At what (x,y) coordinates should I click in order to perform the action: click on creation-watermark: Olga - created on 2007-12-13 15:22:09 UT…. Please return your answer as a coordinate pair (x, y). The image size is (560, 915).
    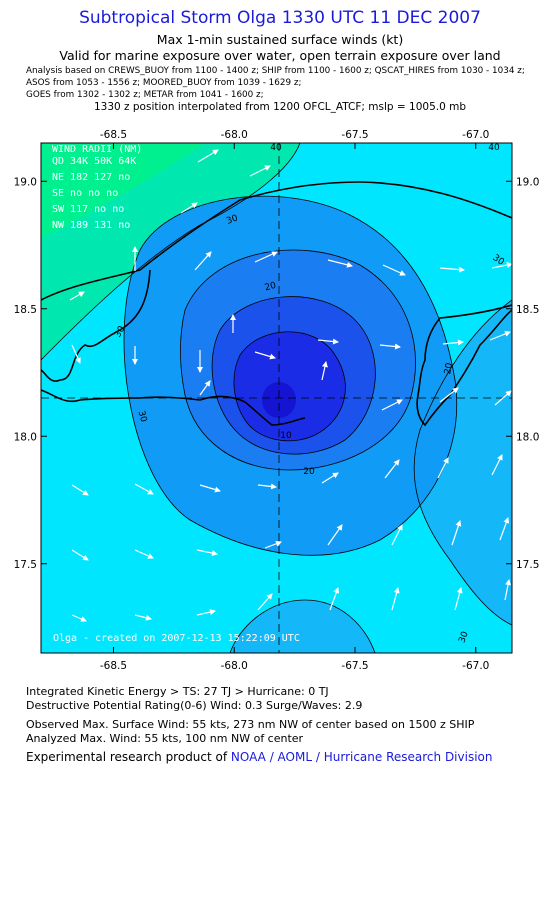
    Looking at the image, I should click on (176, 638).